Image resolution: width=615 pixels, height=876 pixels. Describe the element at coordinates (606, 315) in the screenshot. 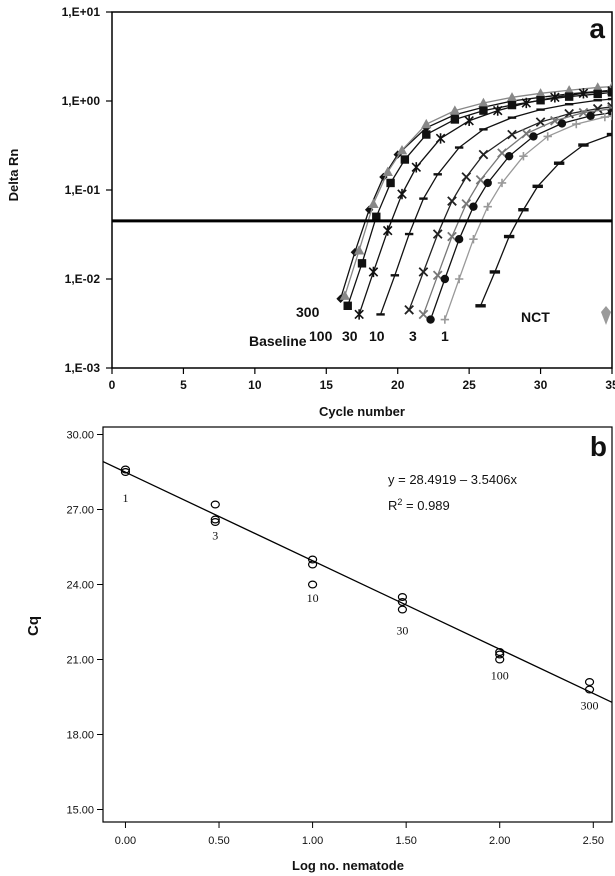

I see `nct-marker-diamond` at that location.